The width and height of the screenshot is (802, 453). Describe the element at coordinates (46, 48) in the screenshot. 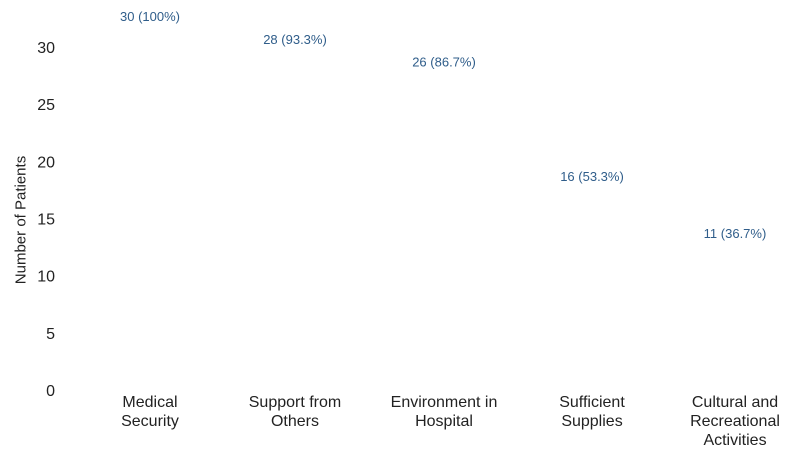

I see `y-tick-label: 30` at that location.